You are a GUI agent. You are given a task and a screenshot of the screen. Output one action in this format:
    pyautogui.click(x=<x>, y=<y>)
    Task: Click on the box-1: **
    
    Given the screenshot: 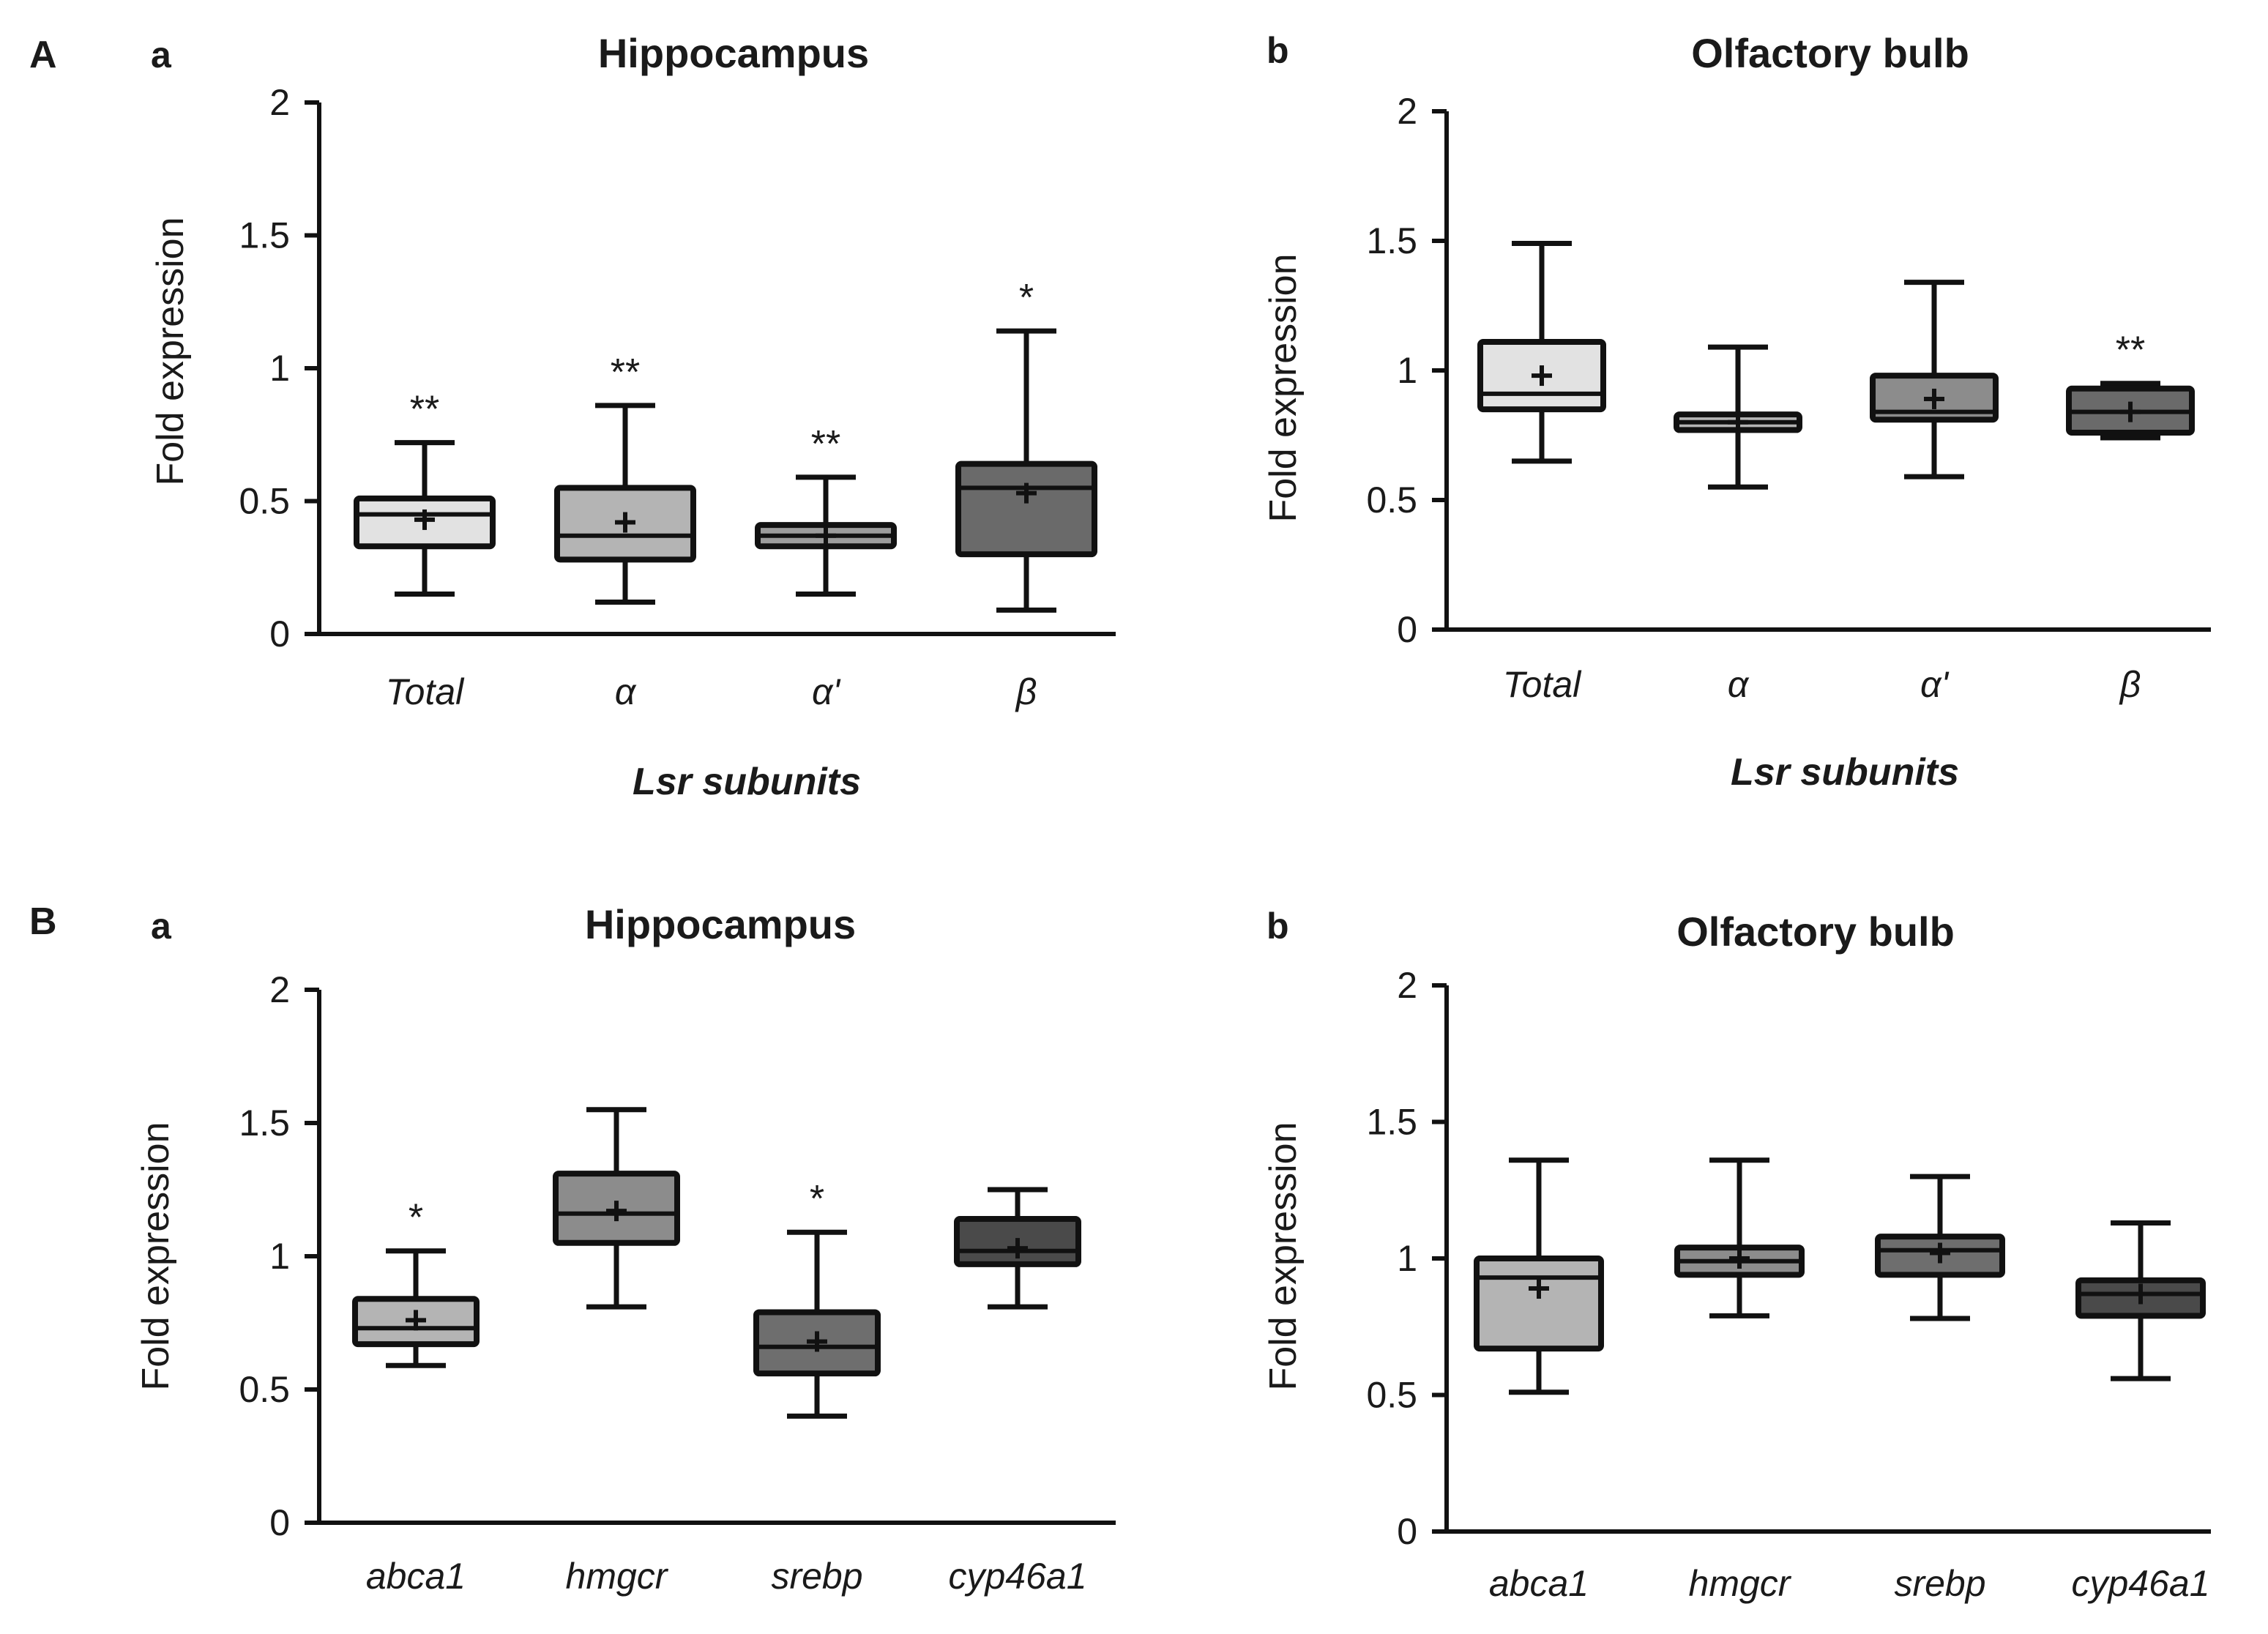 What is the action you would take?
    pyautogui.click(x=425, y=493)
    